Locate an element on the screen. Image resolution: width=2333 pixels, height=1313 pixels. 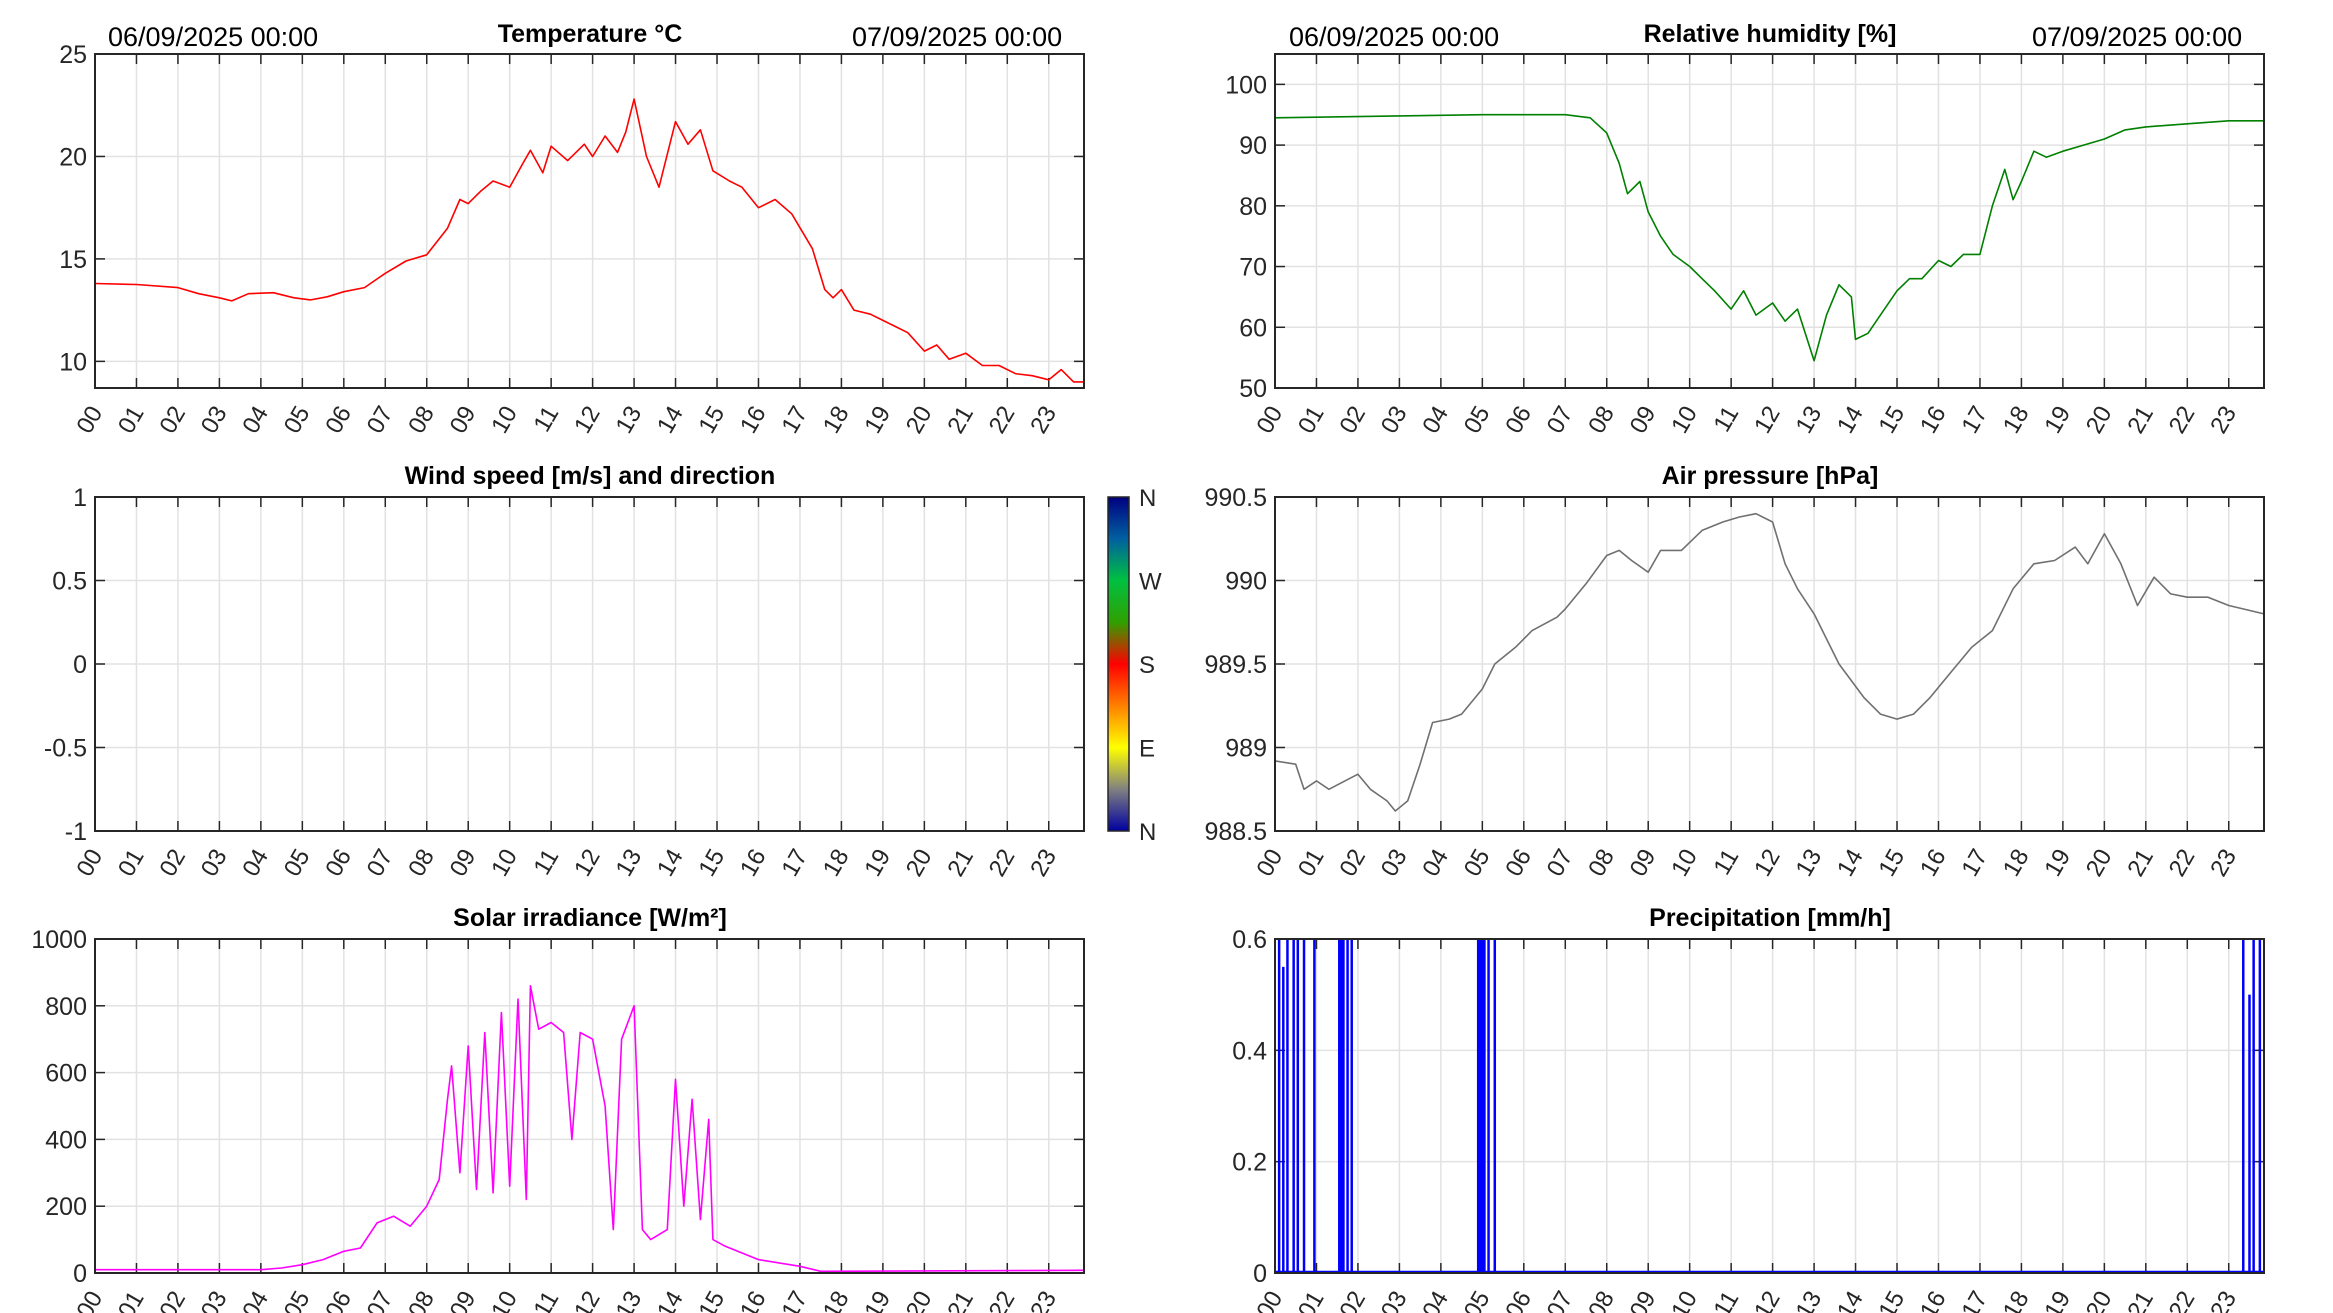
precipitation-title: Precipitation [mm/h] is located at coordinates (1770, 918).